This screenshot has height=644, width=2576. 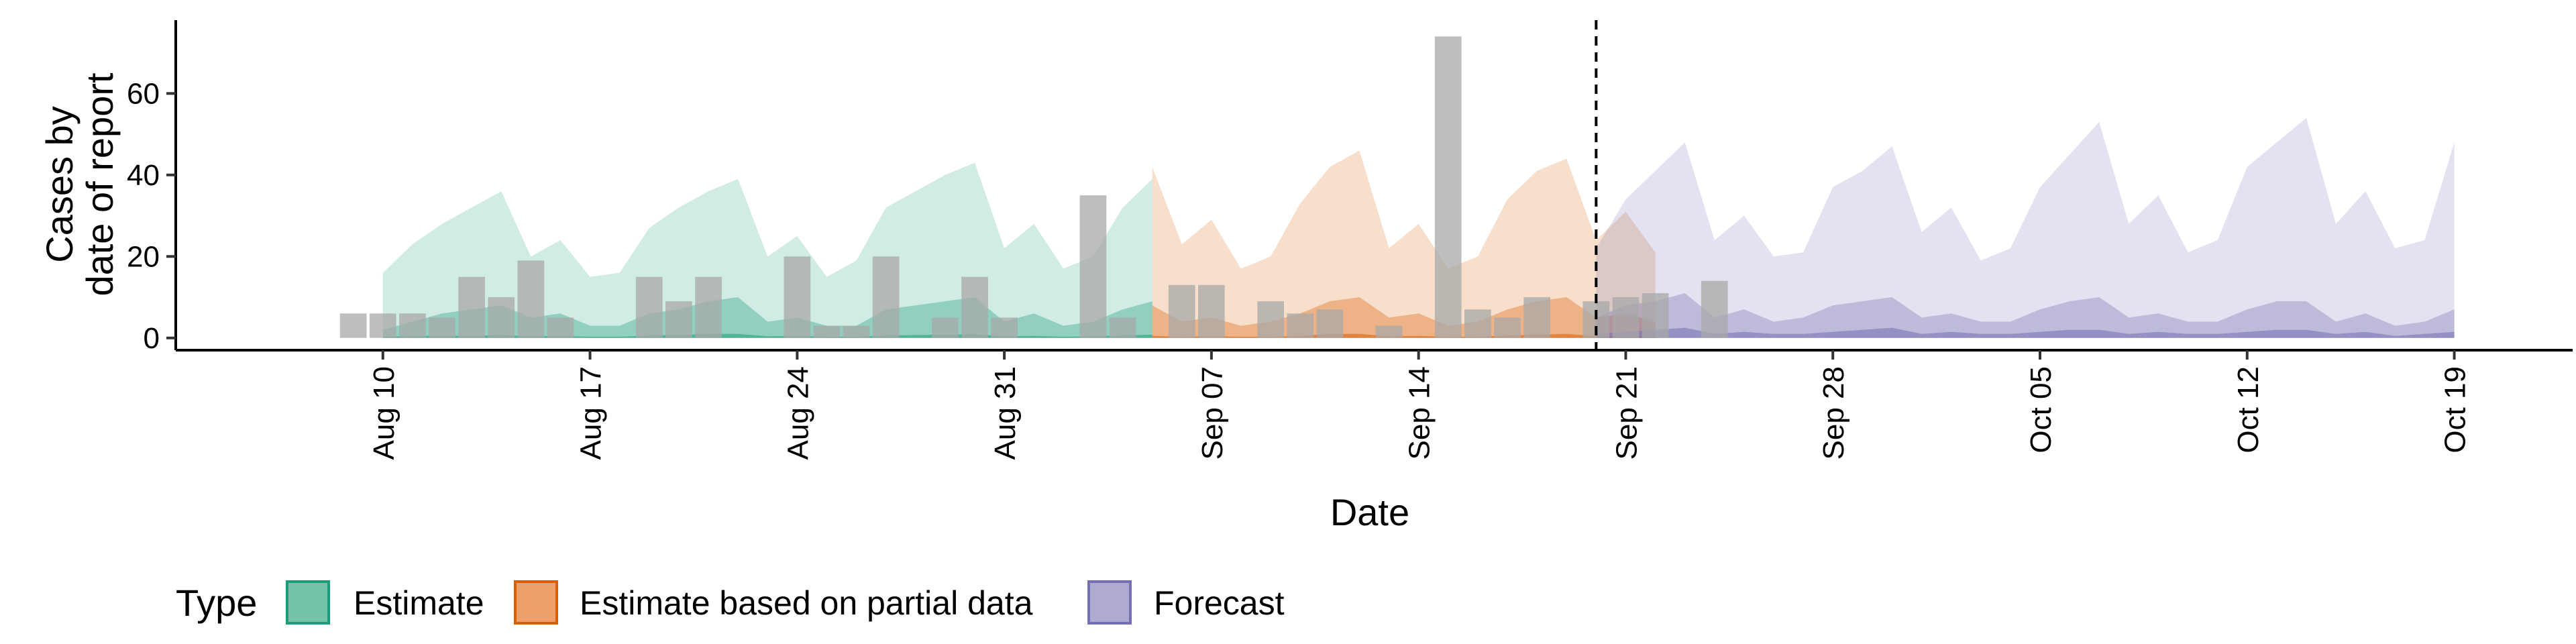 I want to click on x-tick-label: Sep 07, so click(x=1212, y=413).